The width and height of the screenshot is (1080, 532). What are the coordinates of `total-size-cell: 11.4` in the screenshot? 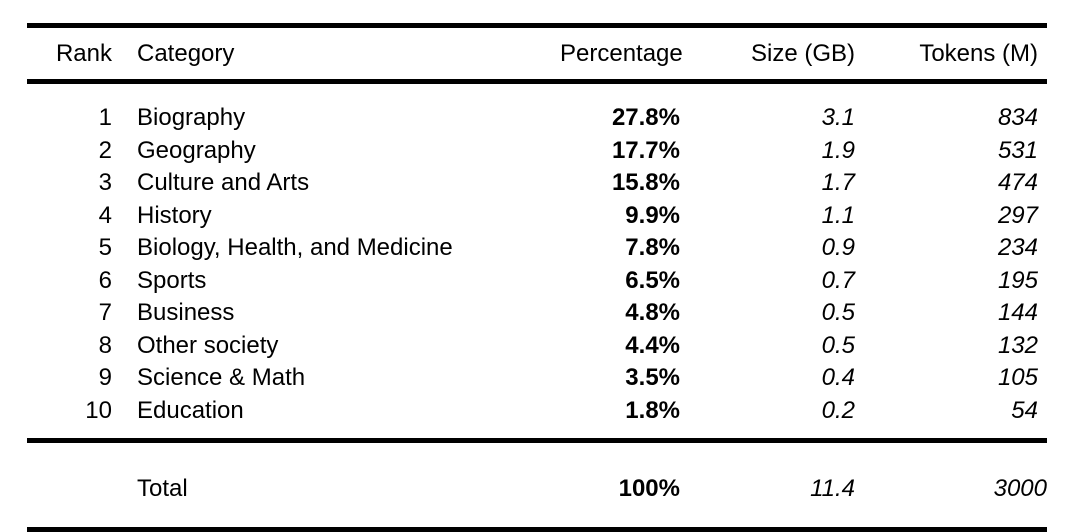 It's located at (767, 484).